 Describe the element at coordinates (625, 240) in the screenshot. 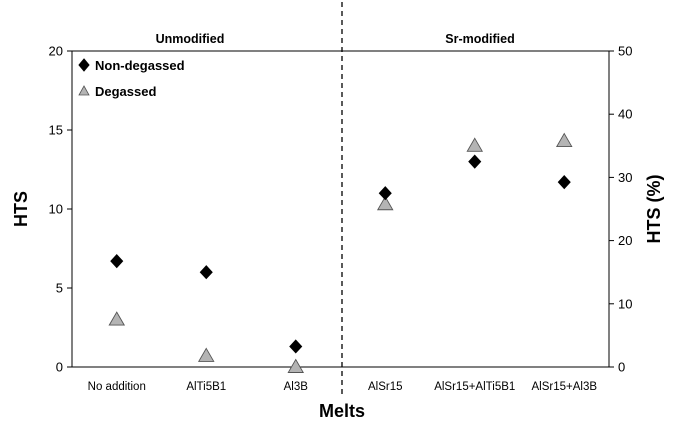

I see `y2-tick-label: 20` at that location.